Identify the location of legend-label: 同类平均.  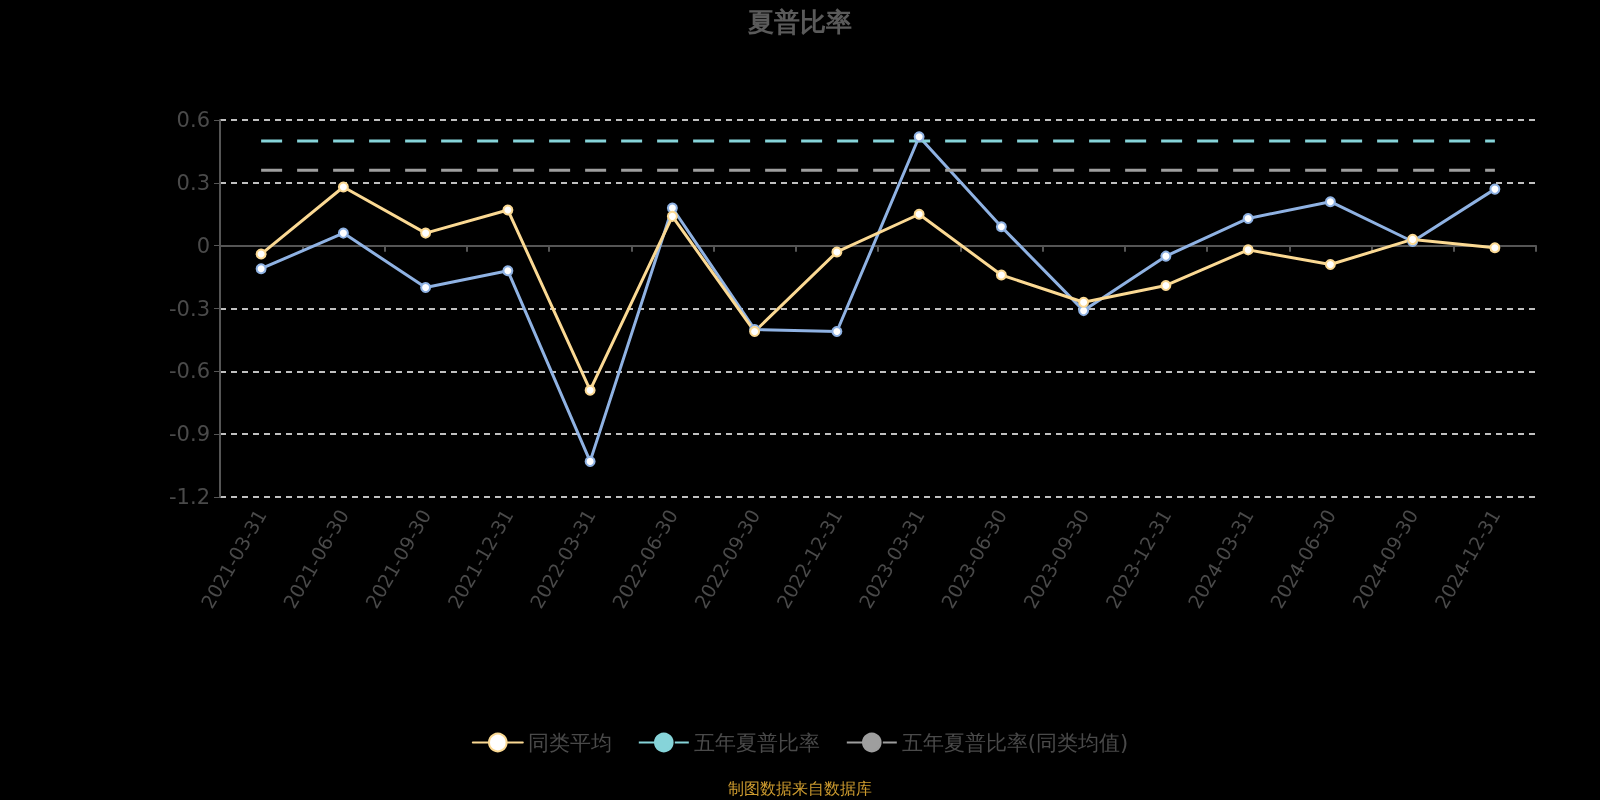
(569, 742).